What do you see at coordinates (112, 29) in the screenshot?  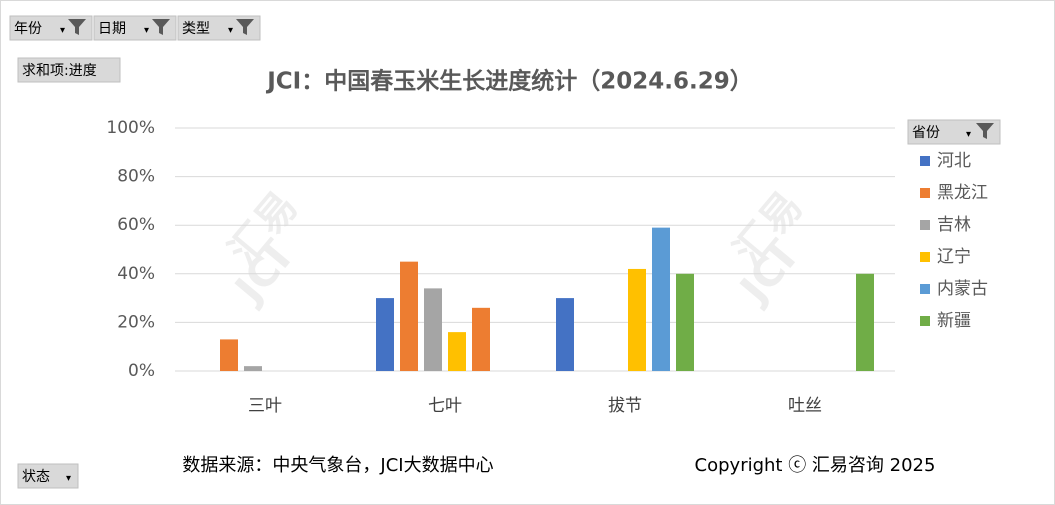 I see `button-label: 日期` at bounding box center [112, 29].